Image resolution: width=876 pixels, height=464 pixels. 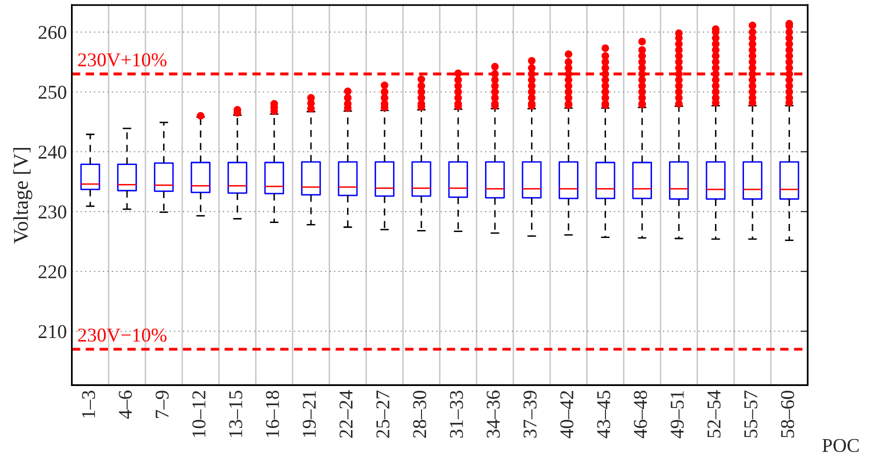 What do you see at coordinates (493, 414) in the screenshot?
I see `x-tick-label: 34–36` at bounding box center [493, 414].